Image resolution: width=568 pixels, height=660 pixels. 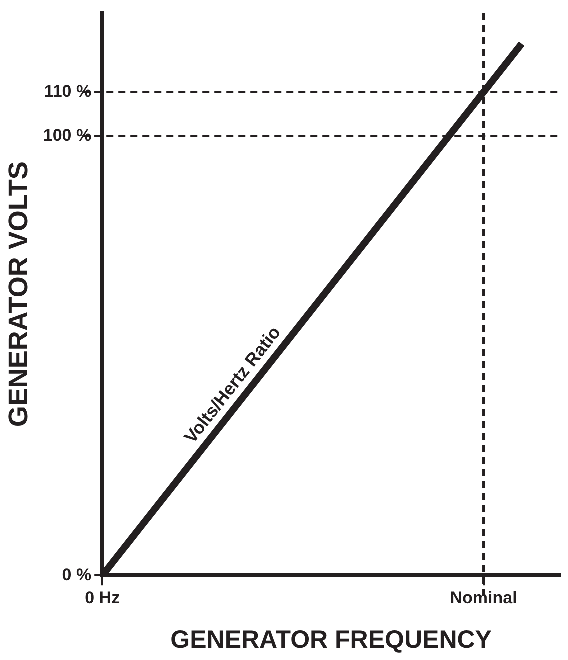 What do you see at coordinates (102, 598) in the screenshot?
I see `x-tick-label: 0 Hz` at bounding box center [102, 598].